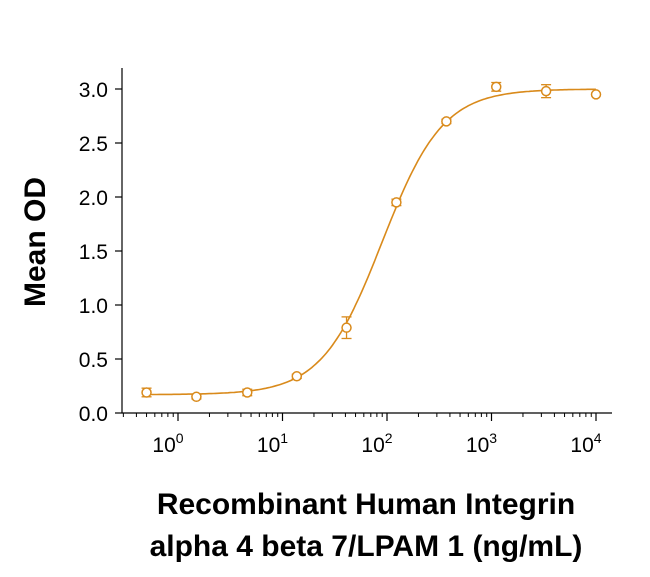  I want to click on x-tick-label: 10², so click(376, 443).